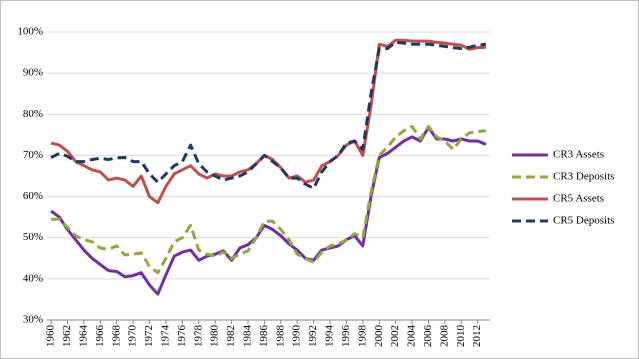 The width and height of the screenshot is (639, 359). What do you see at coordinates (583, 221) in the screenshot?
I see `legend-label: CR5 Deposits` at bounding box center [583, 221].